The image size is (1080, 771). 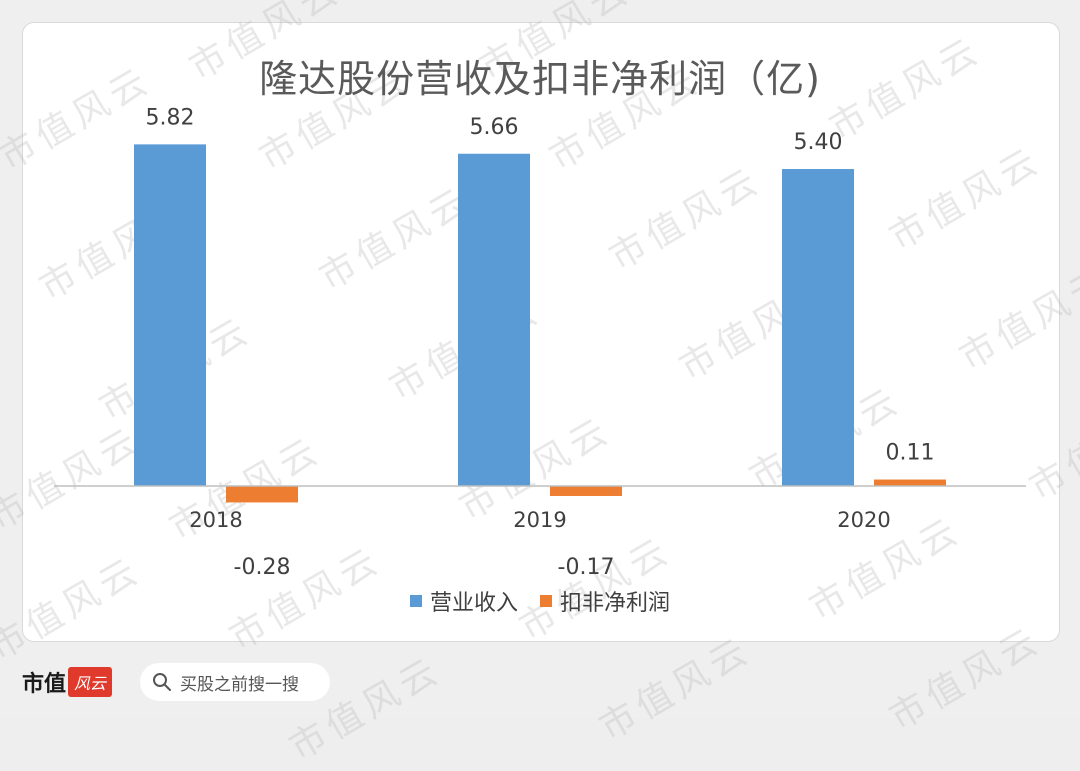 What do you see at coordinates (910, 453) in the screenshot?
I see `data-label-net-profit-2020: 0.11` at bounding box center [910, 453].